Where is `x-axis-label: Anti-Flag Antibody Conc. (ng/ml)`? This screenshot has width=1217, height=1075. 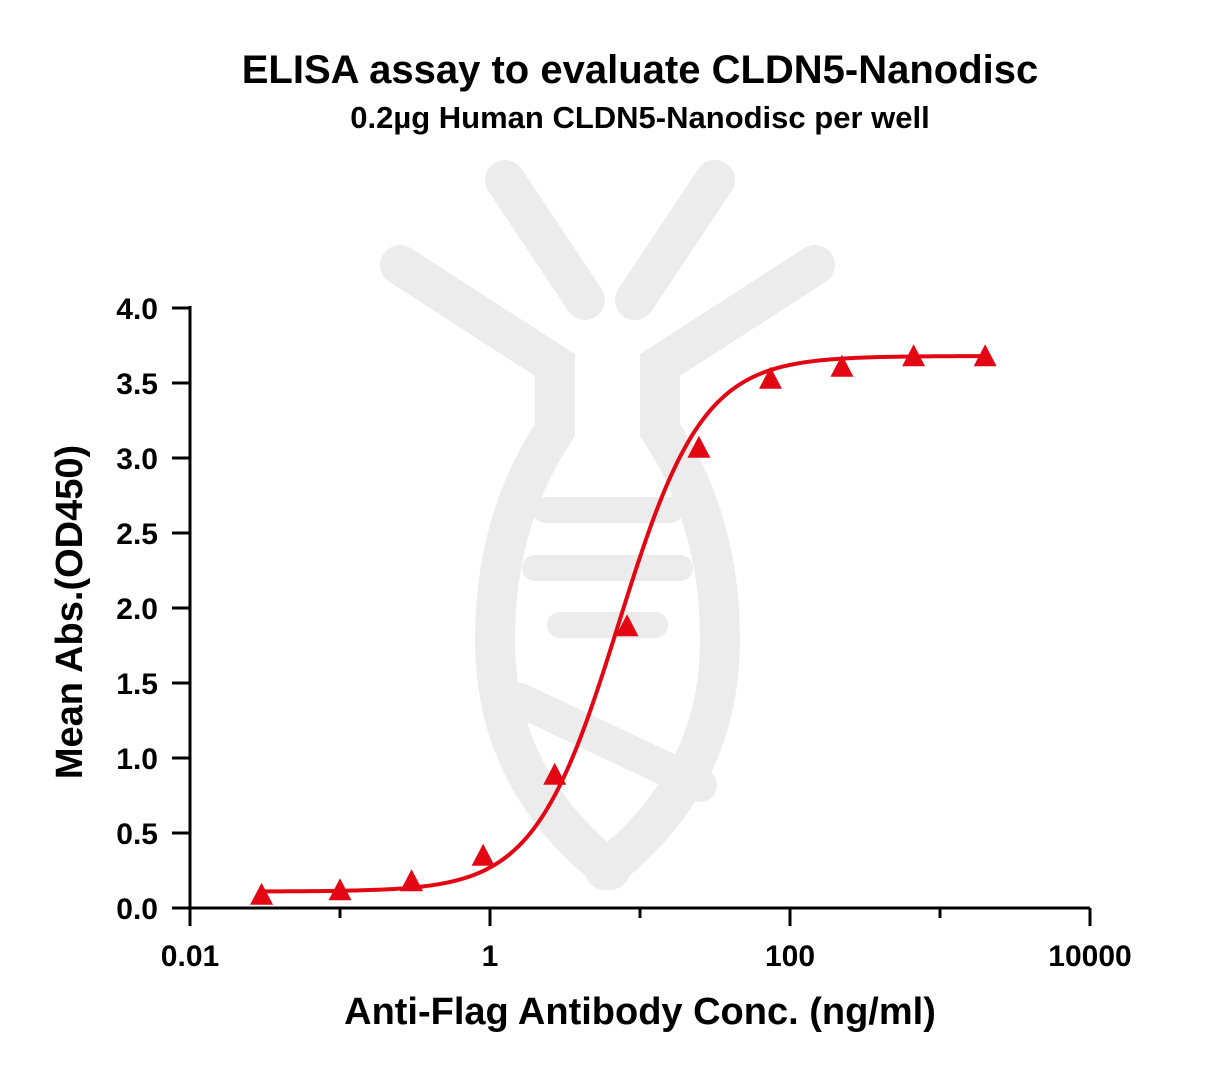
x-axis-label: Anti-Flag Antibody Conc. (ng/ml) is located at coordinates (640, 1012).